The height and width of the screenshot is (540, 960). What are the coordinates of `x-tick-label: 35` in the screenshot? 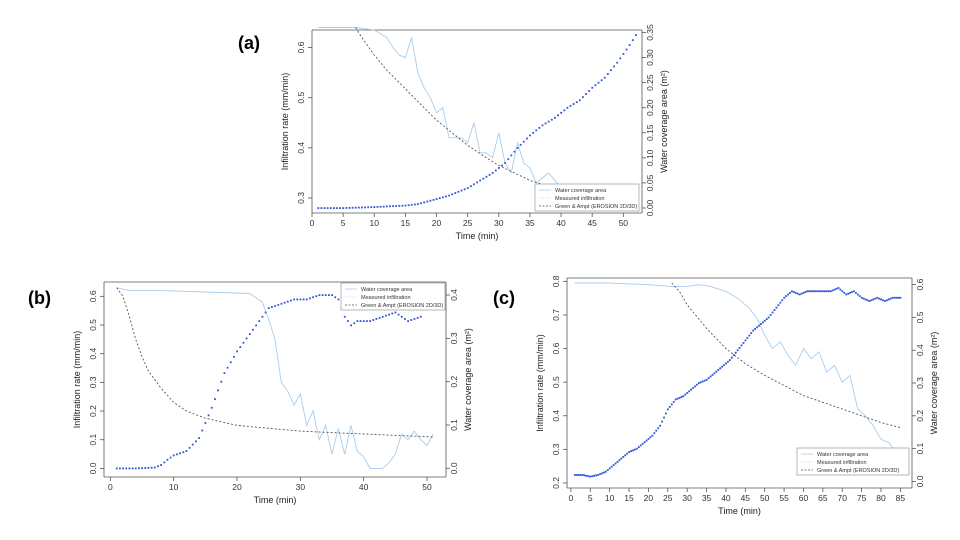 It's located at (707, 498).